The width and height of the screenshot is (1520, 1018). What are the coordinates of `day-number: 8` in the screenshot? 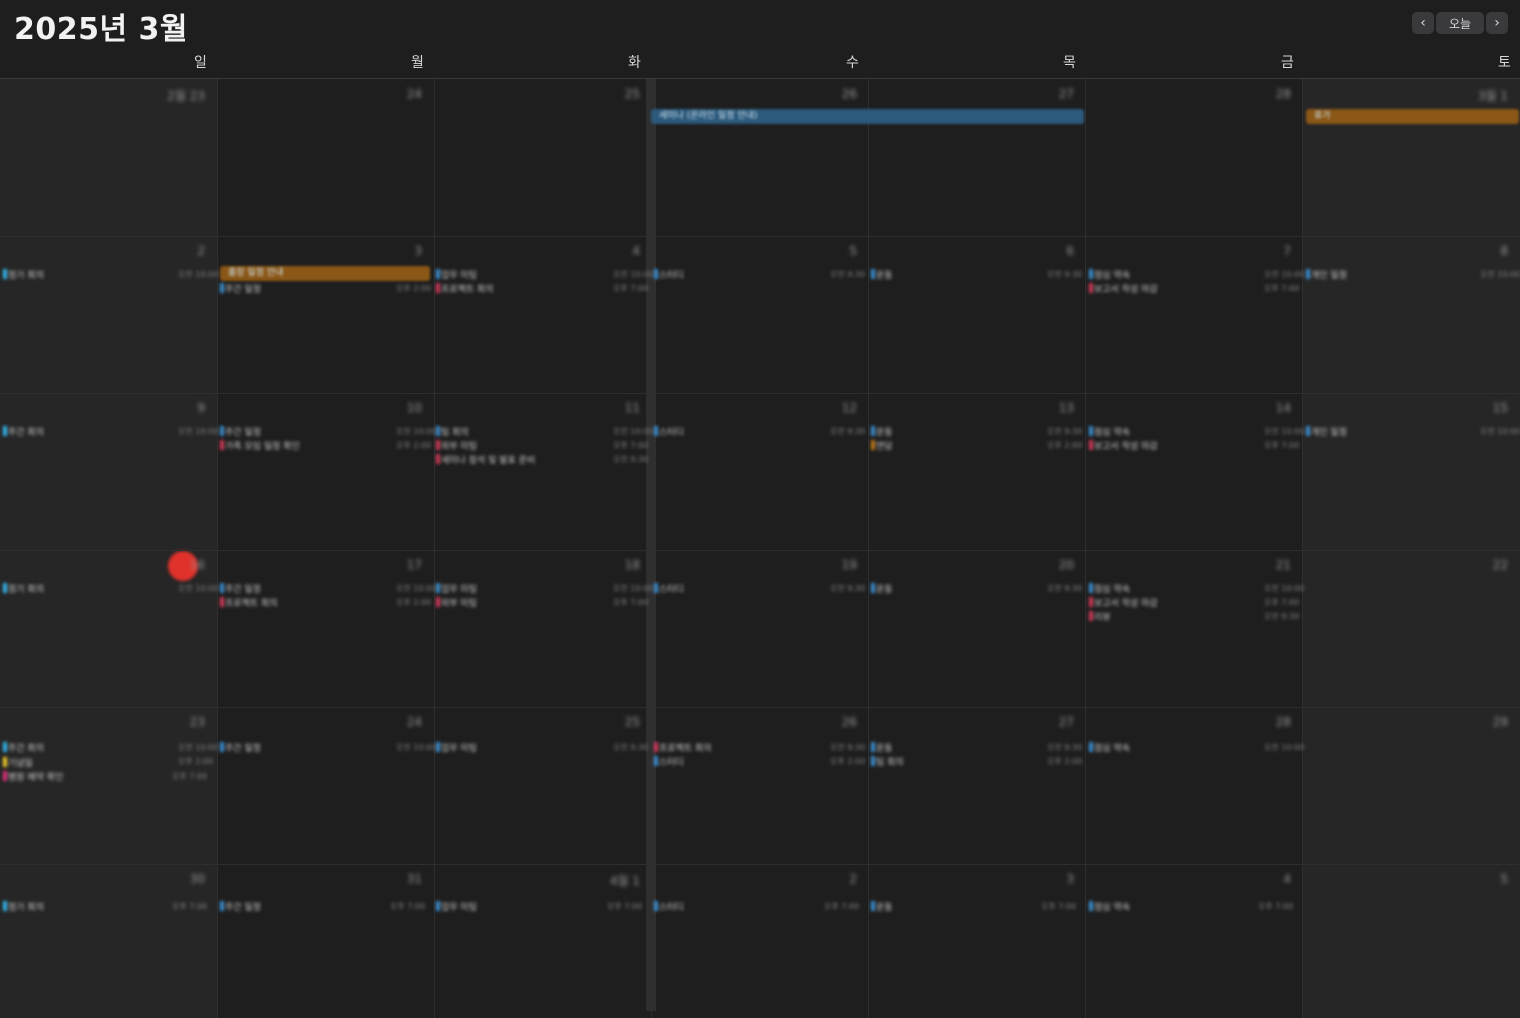 It's located at (1504, 251).